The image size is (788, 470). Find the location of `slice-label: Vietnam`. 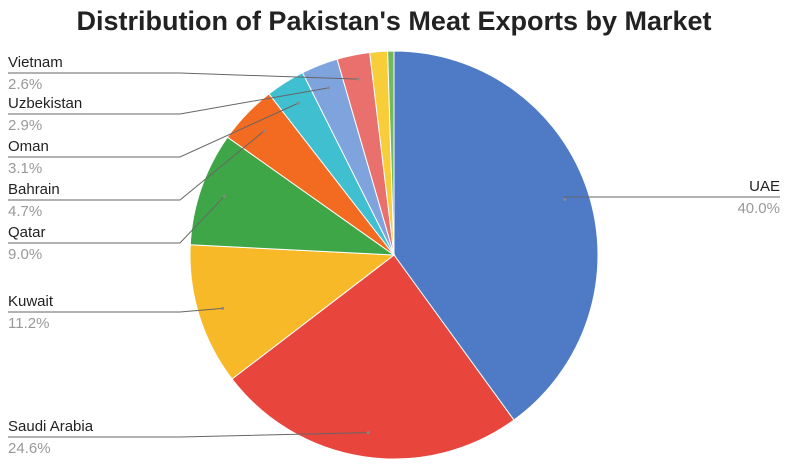

slice-label: Vietnam is located at coordinates (35, 62).